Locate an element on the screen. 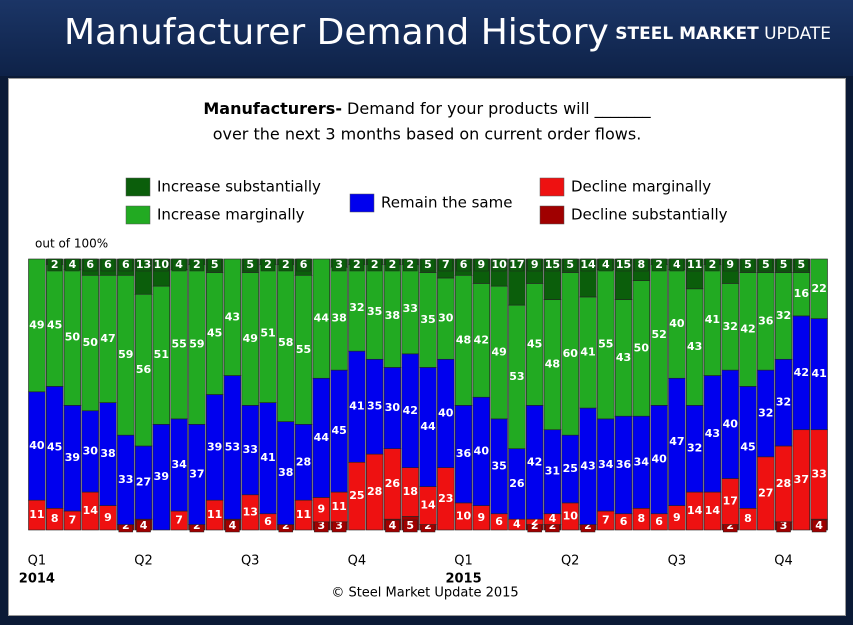 This screenshot has height=625, width=853. data-label: 34 is located at coordinates (642, 461).